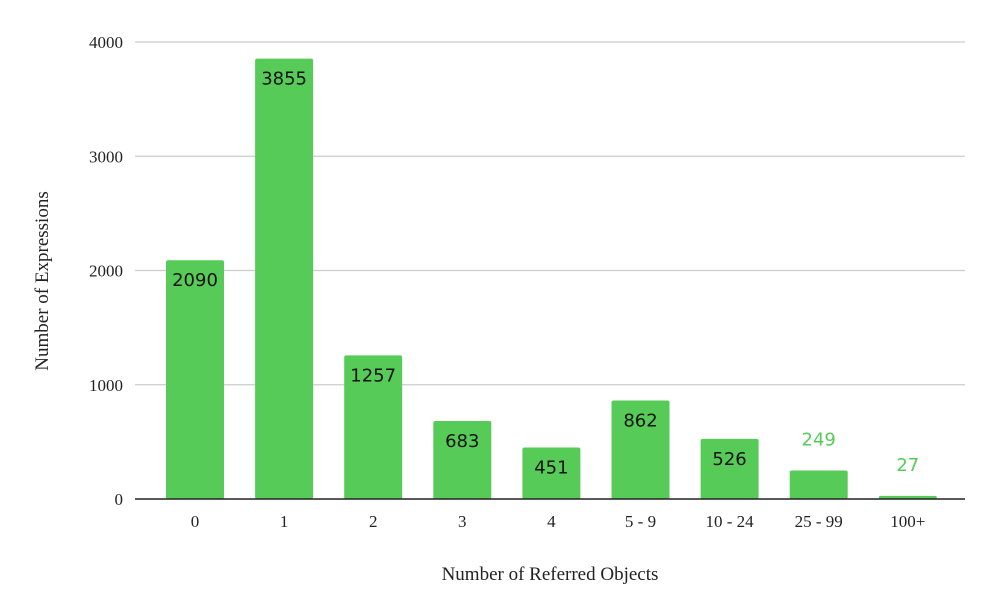 The width and height of the screenshot is (996, 616). Describe the element at coordinates (106, 385) in the screenshot. I see `y-tick-label: 1000` at that location.